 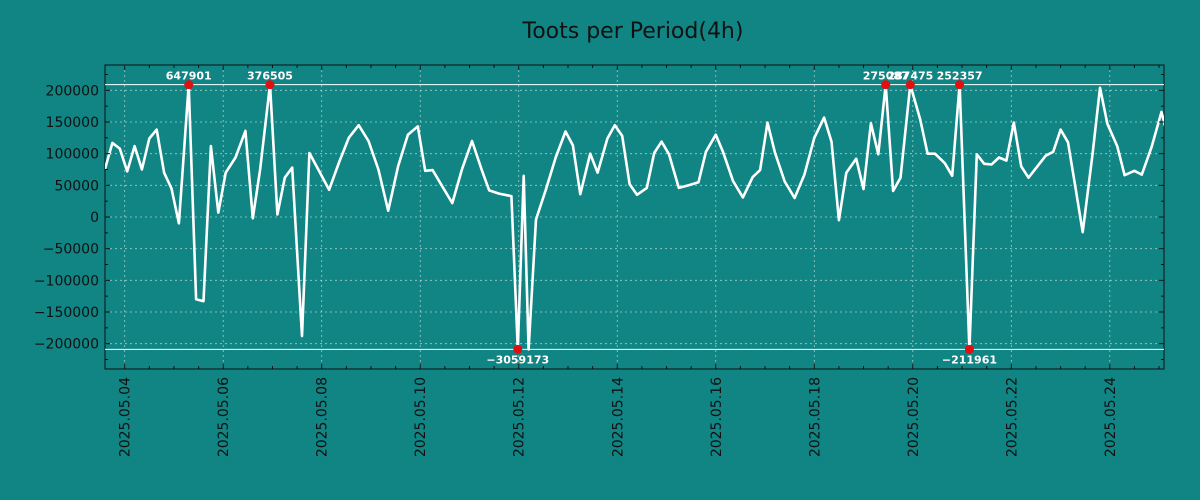 I want to click on y-tick-label: 0, so click(x=94, y=218).